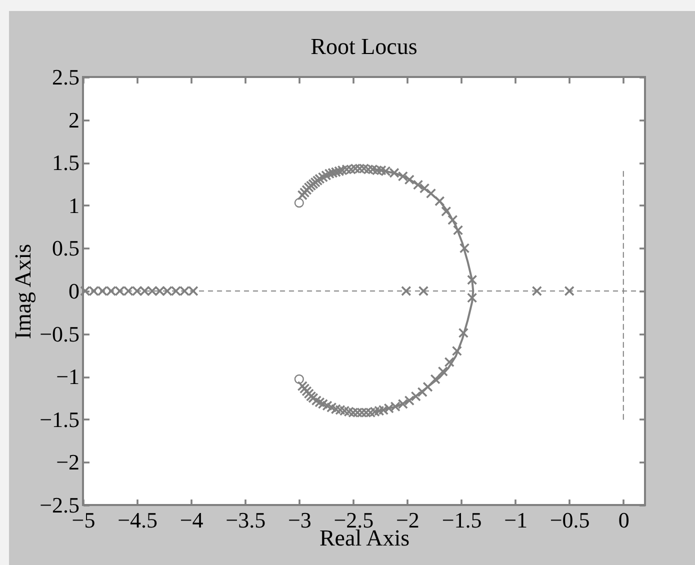  What do you see at coordinates (60, 419) in the screenshot?
I see `y-tick-label: −1.5` at bounding box center [60, 419].